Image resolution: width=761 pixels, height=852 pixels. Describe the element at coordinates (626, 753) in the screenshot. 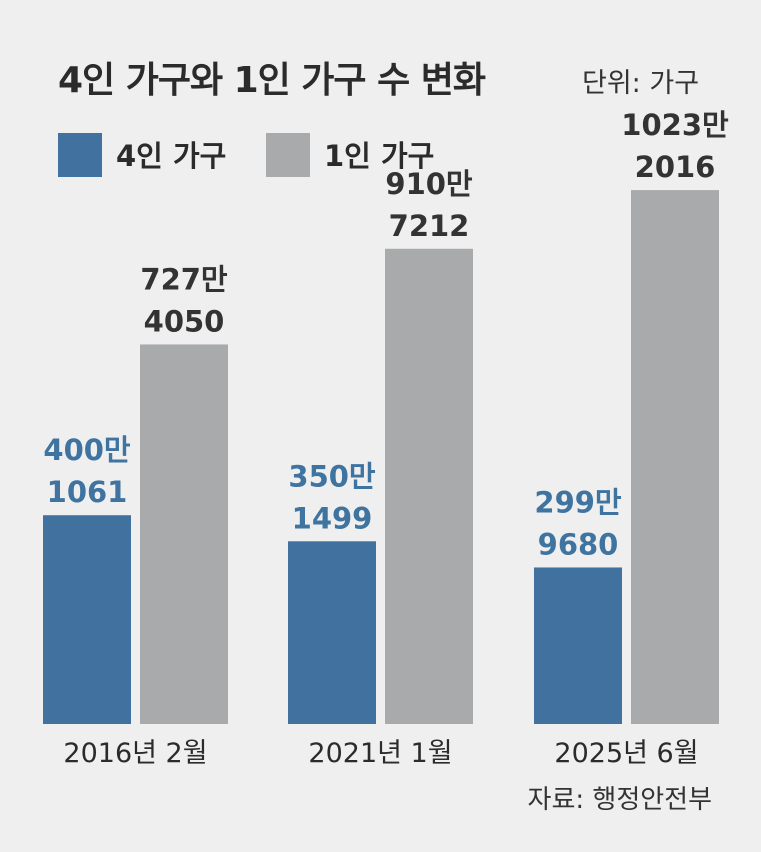

I see `x-tick-label-3: 2025년 6월` at that location.